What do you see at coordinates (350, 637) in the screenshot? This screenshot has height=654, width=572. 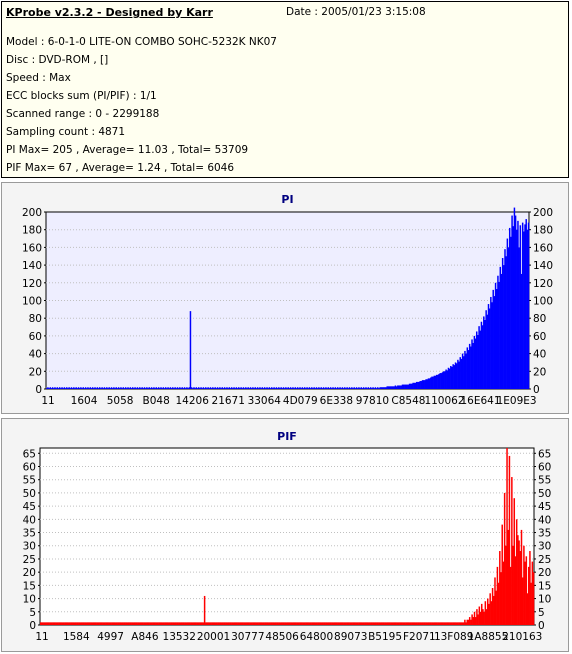 I see `pif-xtick-label: 89073` at bounding box center [350, 637].